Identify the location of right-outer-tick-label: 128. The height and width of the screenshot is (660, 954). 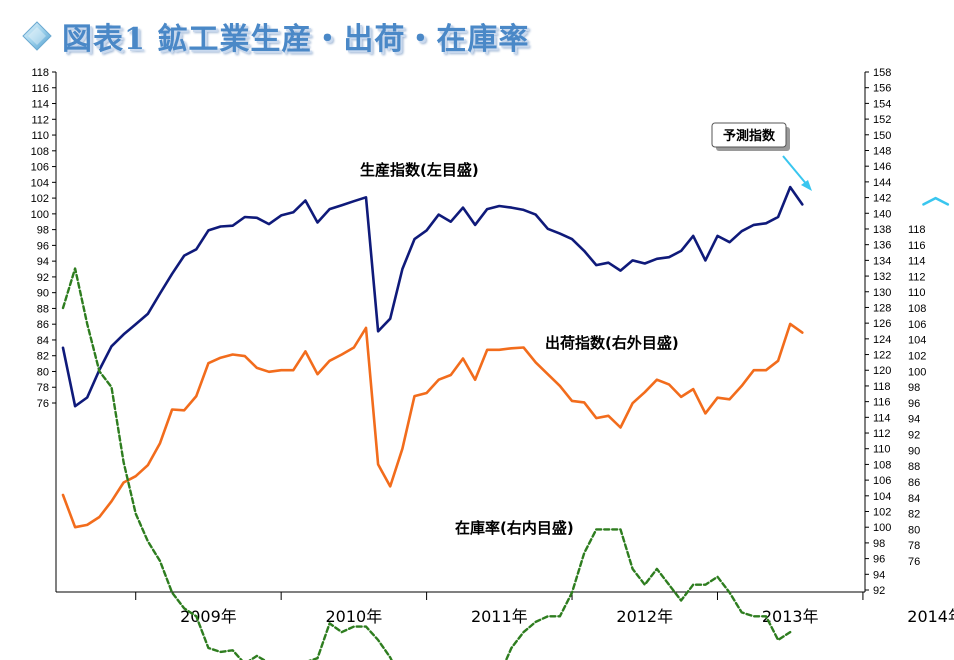
(882, 308).